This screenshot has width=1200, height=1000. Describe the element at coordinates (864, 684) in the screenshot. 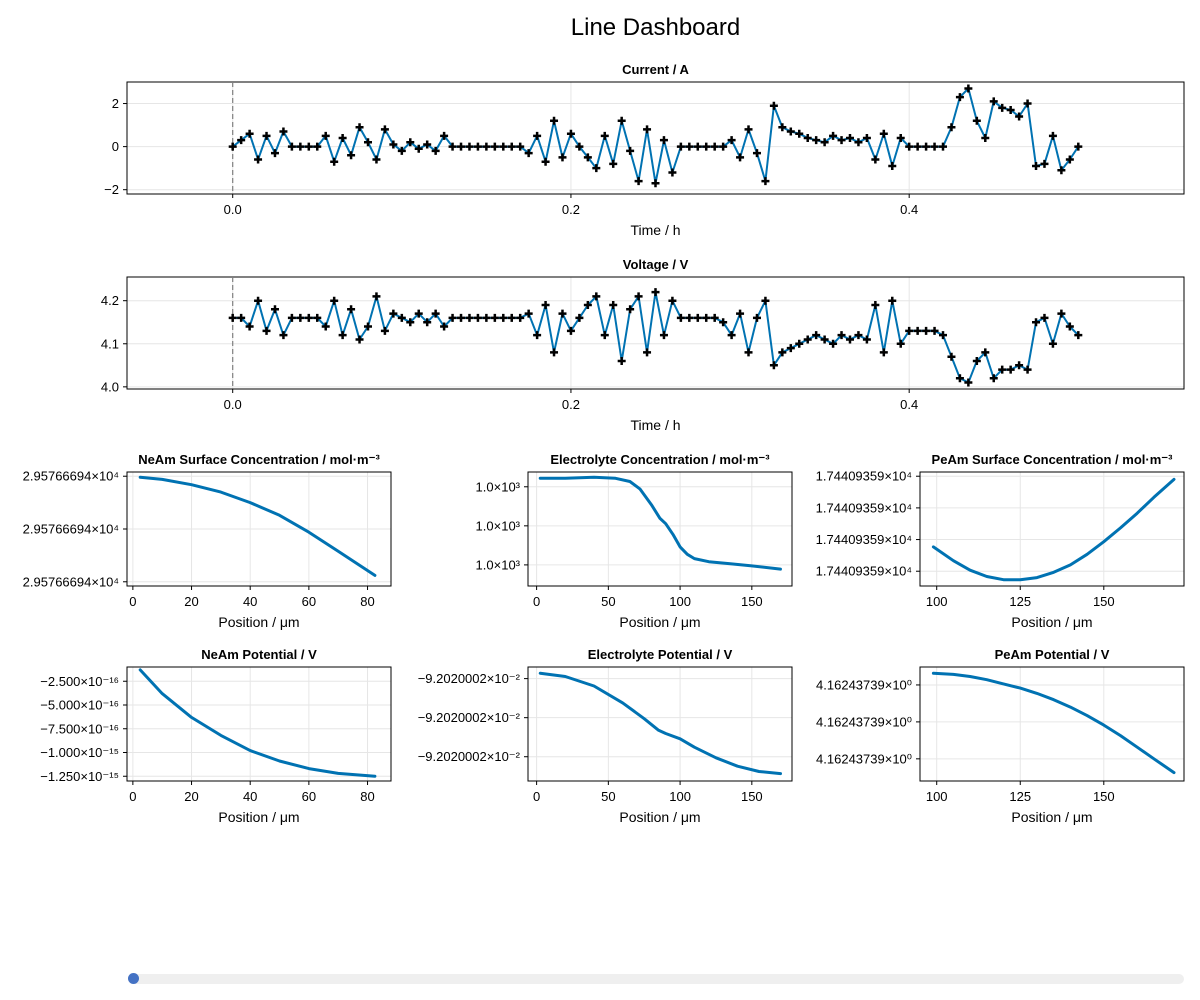

I see `y-tick-label: 4.16243739×10⁰` at that location.